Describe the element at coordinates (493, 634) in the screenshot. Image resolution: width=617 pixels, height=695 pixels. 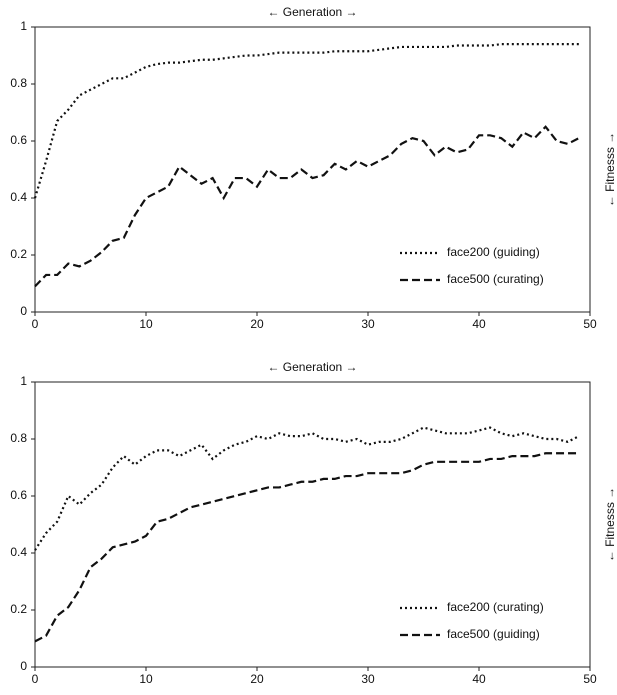
I see `legend-label: face500 (guiding)` at that location.